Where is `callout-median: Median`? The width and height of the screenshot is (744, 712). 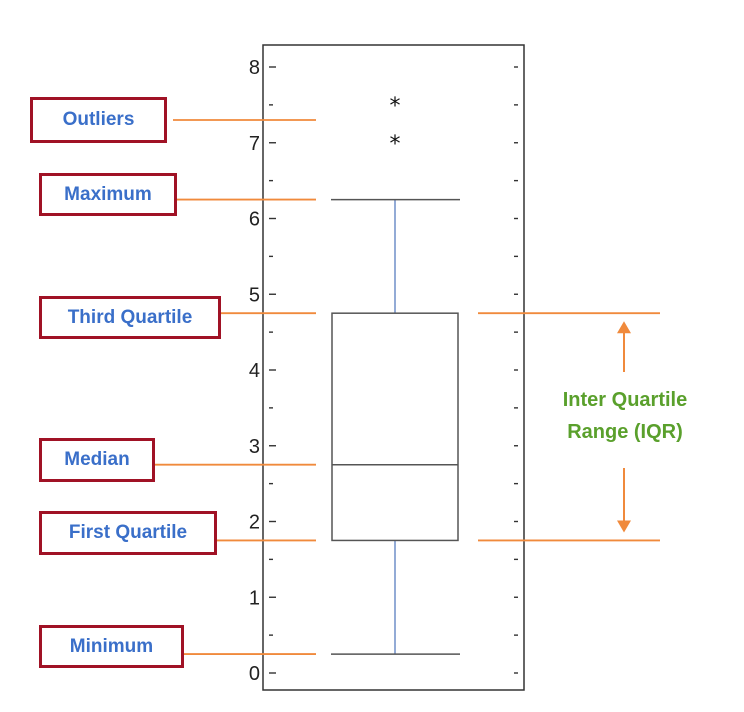
callout-median: Median is located at coordinates (97, 460).